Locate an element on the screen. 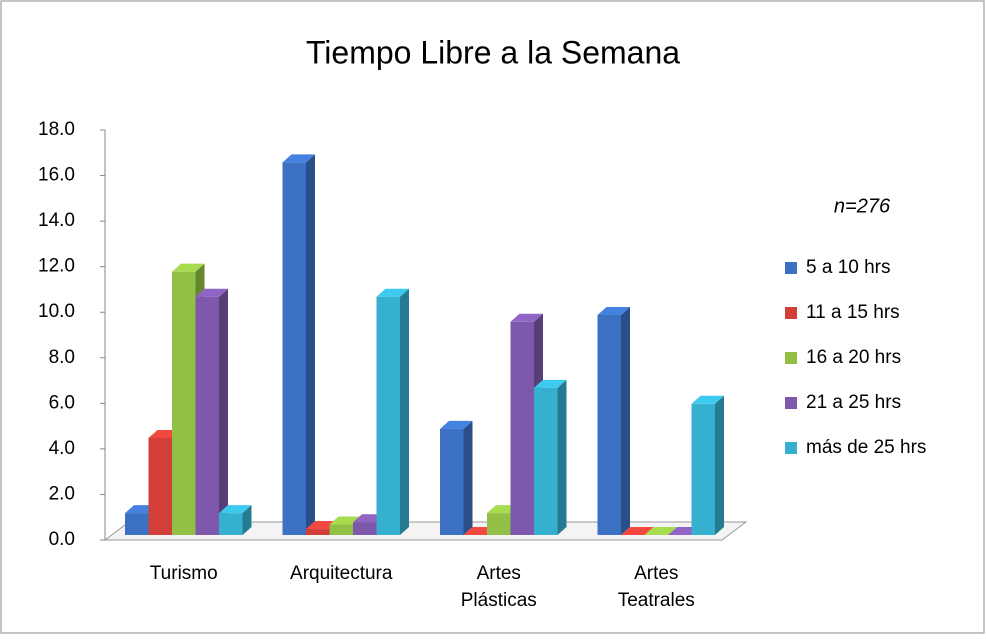 The height and width of the screenshot is (640, 986). y-tick-label: 12.0 is located at coordinates (56, 266).